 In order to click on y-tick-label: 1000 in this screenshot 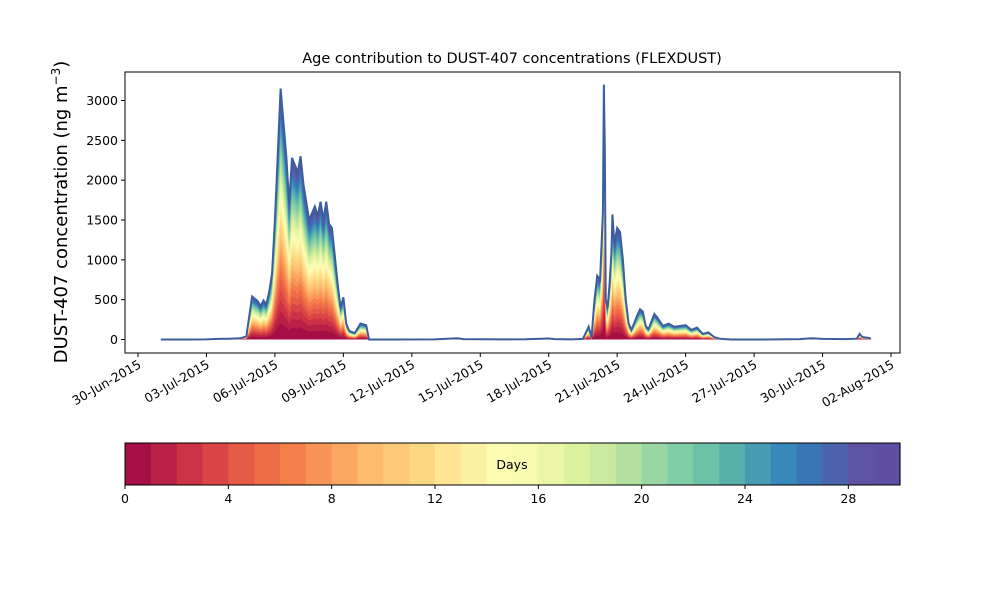, I will do `click(102, 259)`.